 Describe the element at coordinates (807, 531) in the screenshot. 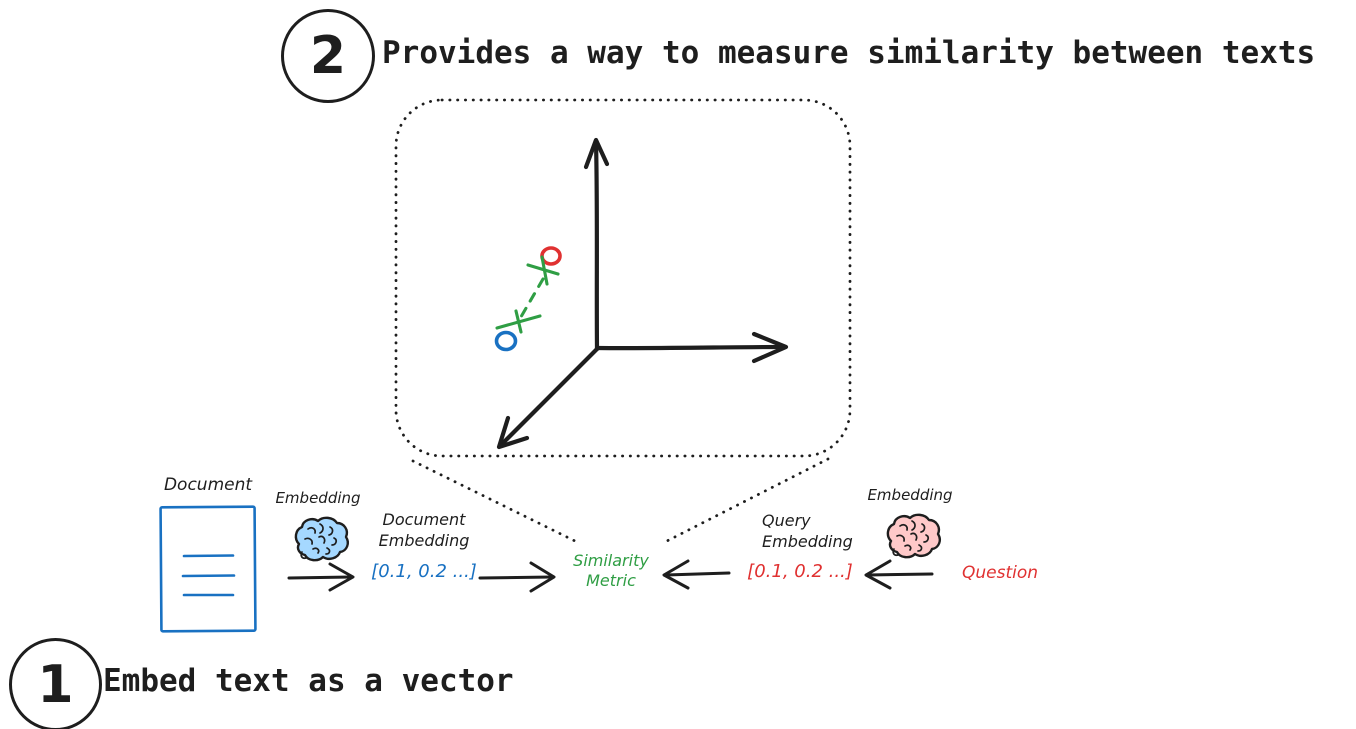

I see `query-embedding-label: Query Embedding` at that location.